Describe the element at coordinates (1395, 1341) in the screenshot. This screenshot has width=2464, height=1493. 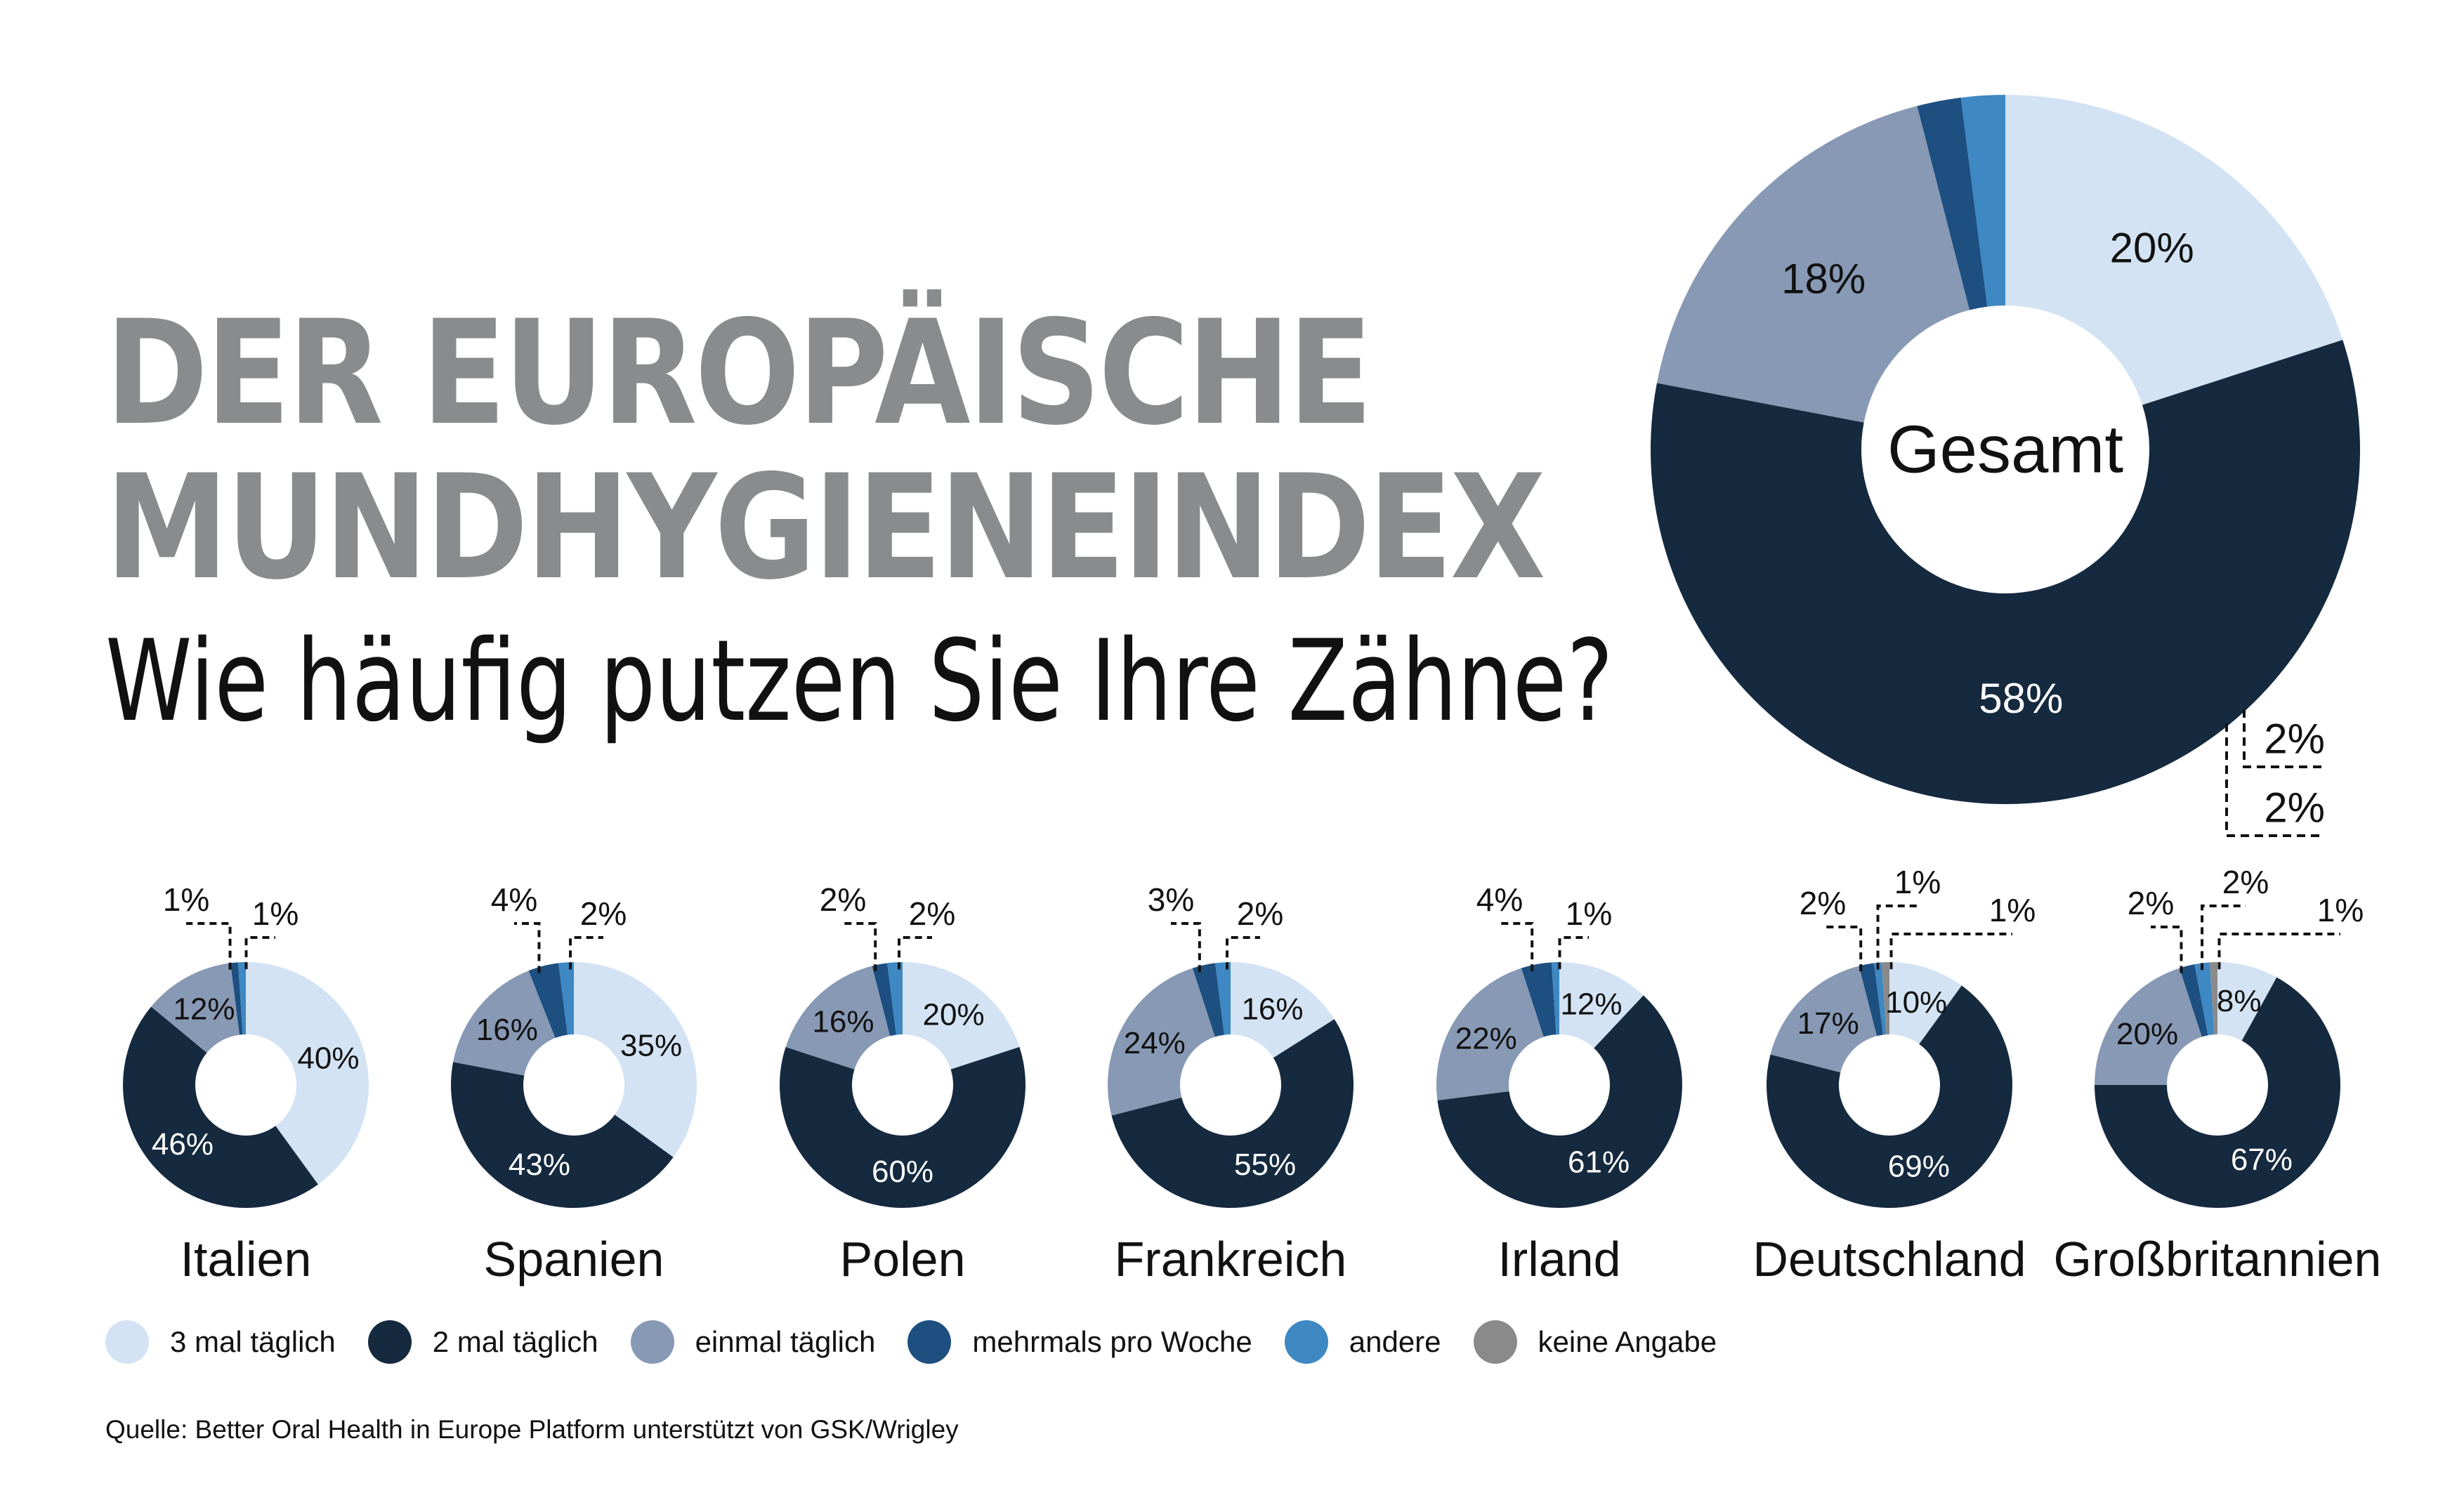
I see `legend-label: andere` at that location.